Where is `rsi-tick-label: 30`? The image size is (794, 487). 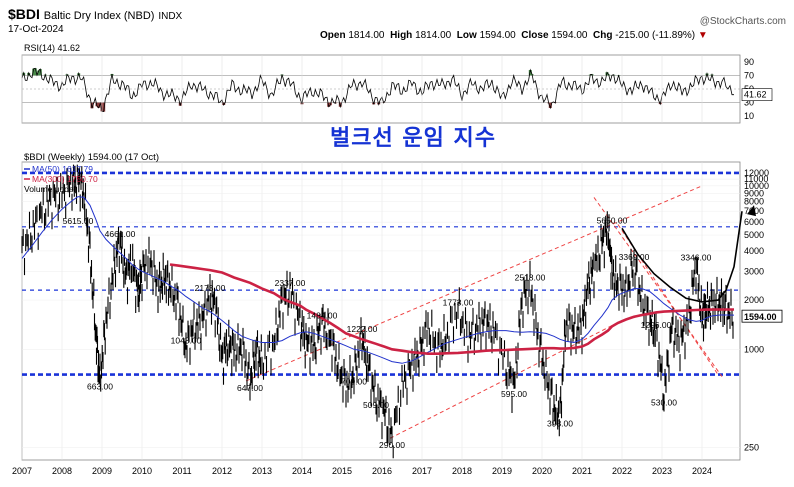
rsi-tick-label: 30 is located at coordinates (749, 103).